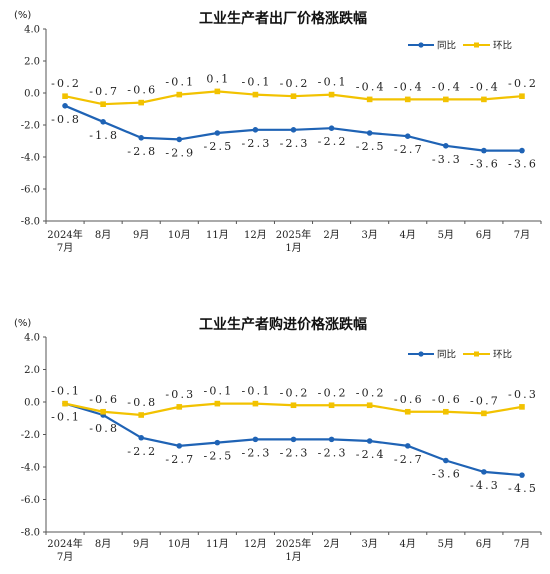 The image size is (550, 574). Describe the element at coordinates (217, 544) in the screenshot. I see `x-tick-label: 11月` at that location.